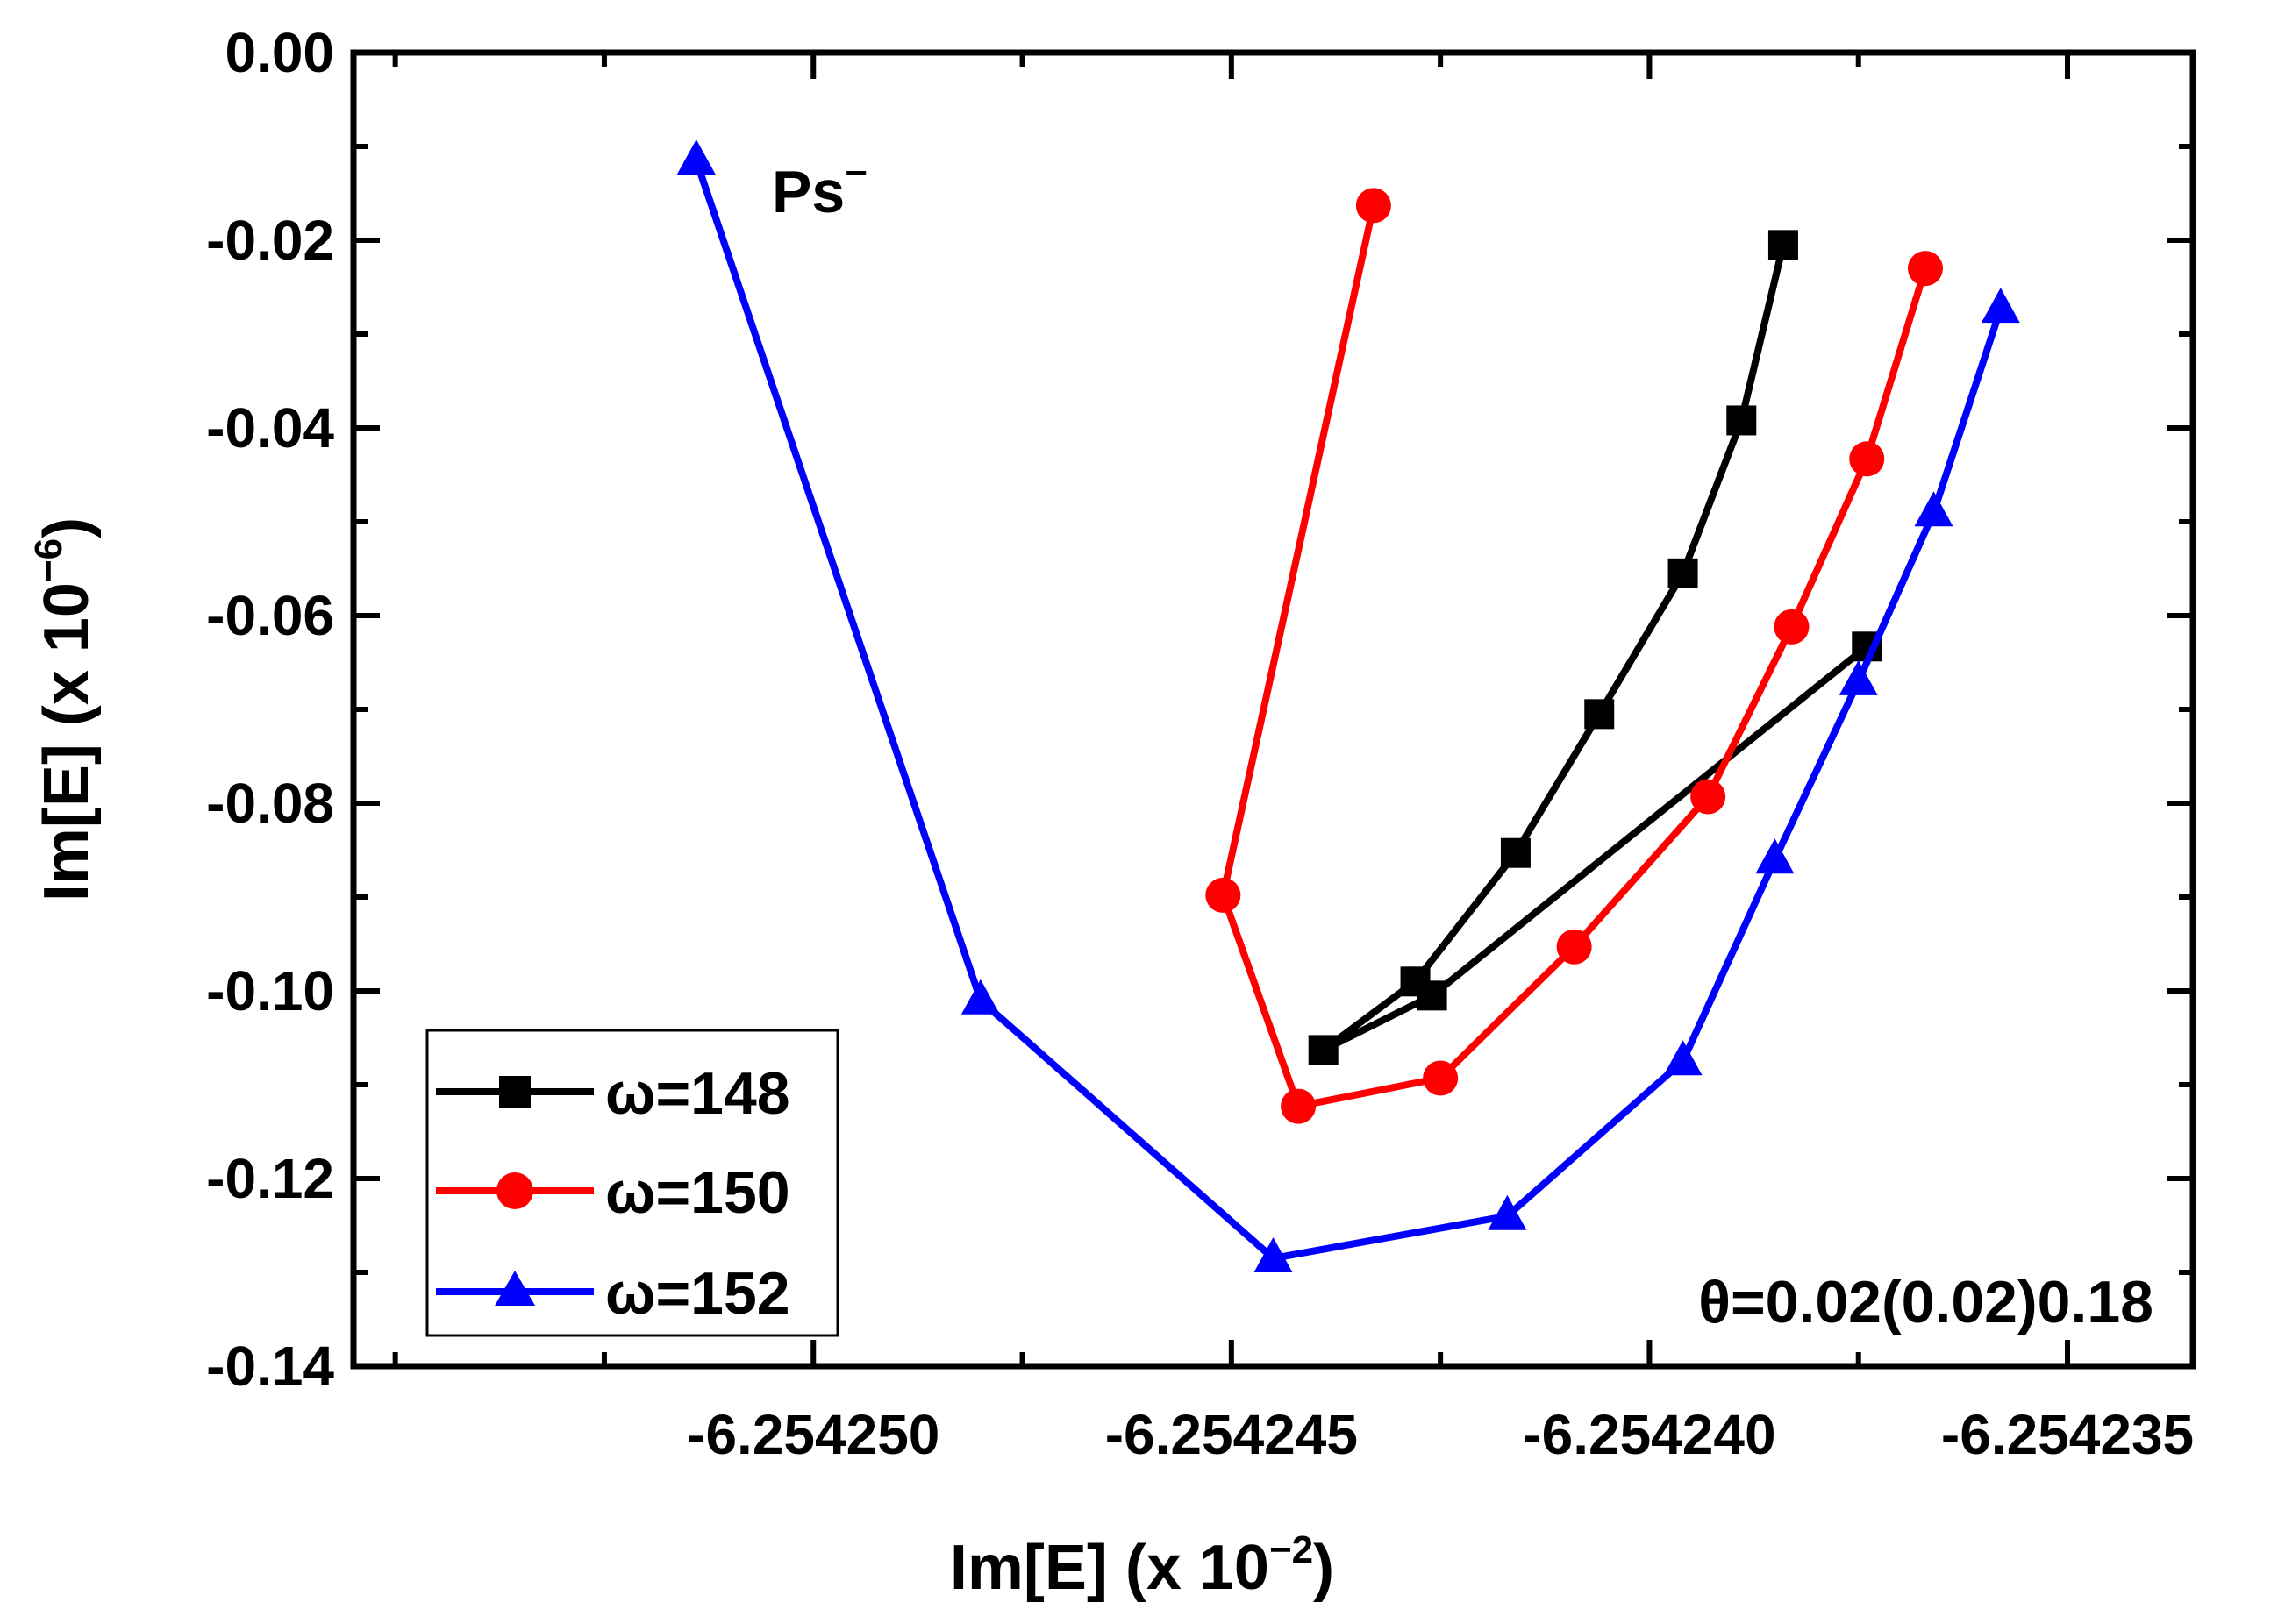 The width and height of the screenshot is (2285, 1624). I want to click on legend-entry-omega-148: ω=148, so click(613, 1094).